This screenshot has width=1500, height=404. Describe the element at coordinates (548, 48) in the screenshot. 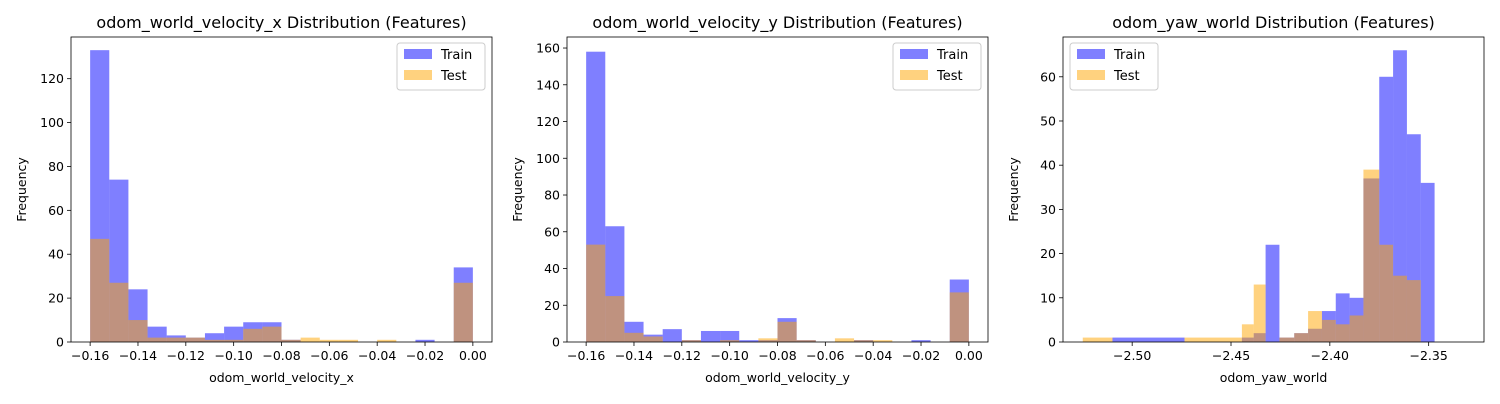

I see `y-tick-label: 160` at that location.